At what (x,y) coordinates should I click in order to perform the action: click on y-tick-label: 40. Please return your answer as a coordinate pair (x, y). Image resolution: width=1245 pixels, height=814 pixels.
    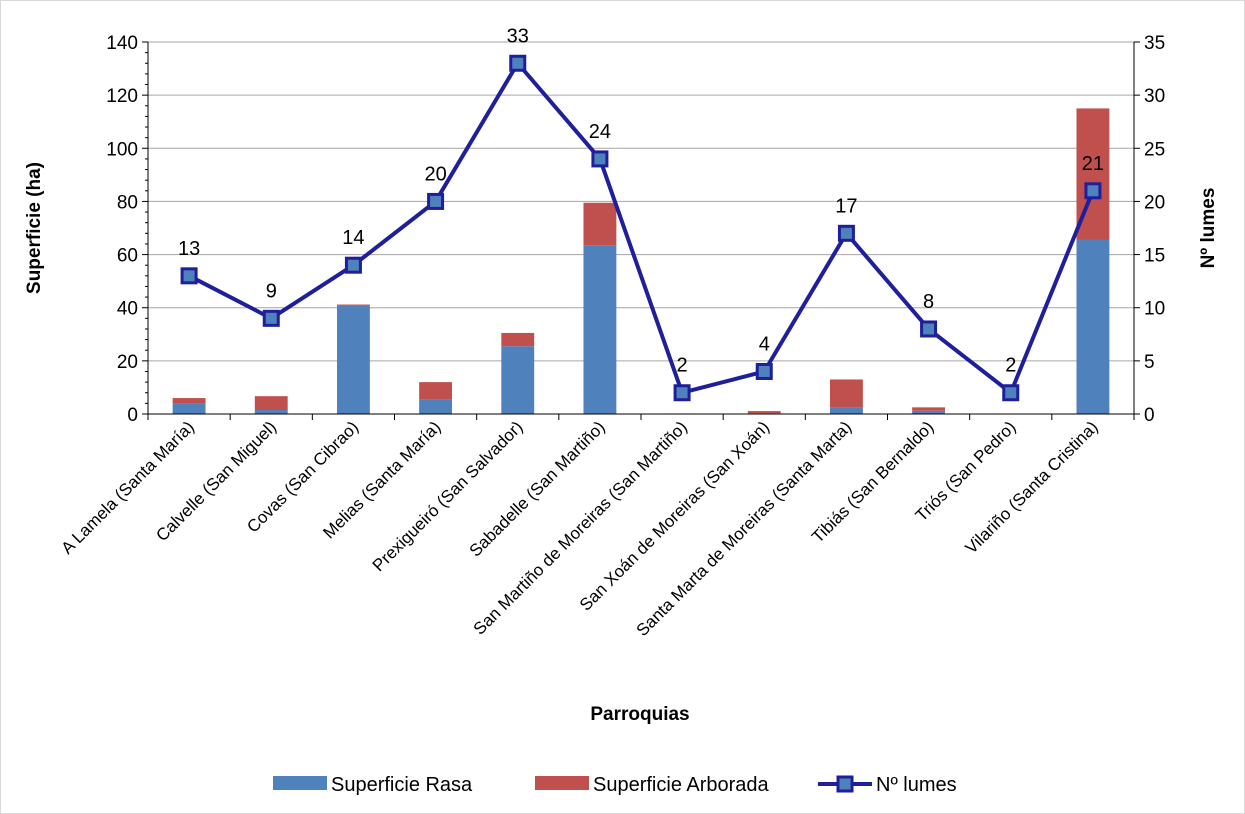
    Looking at the image, I should click on (127, 309).